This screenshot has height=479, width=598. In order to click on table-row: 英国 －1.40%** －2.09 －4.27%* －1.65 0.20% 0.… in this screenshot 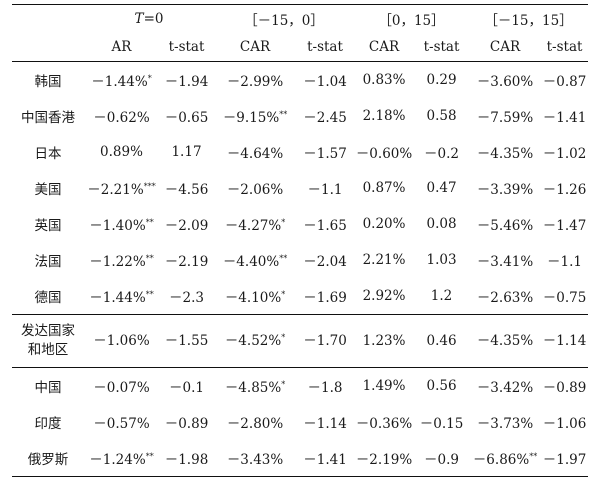, I will do `click(300, 224)`.